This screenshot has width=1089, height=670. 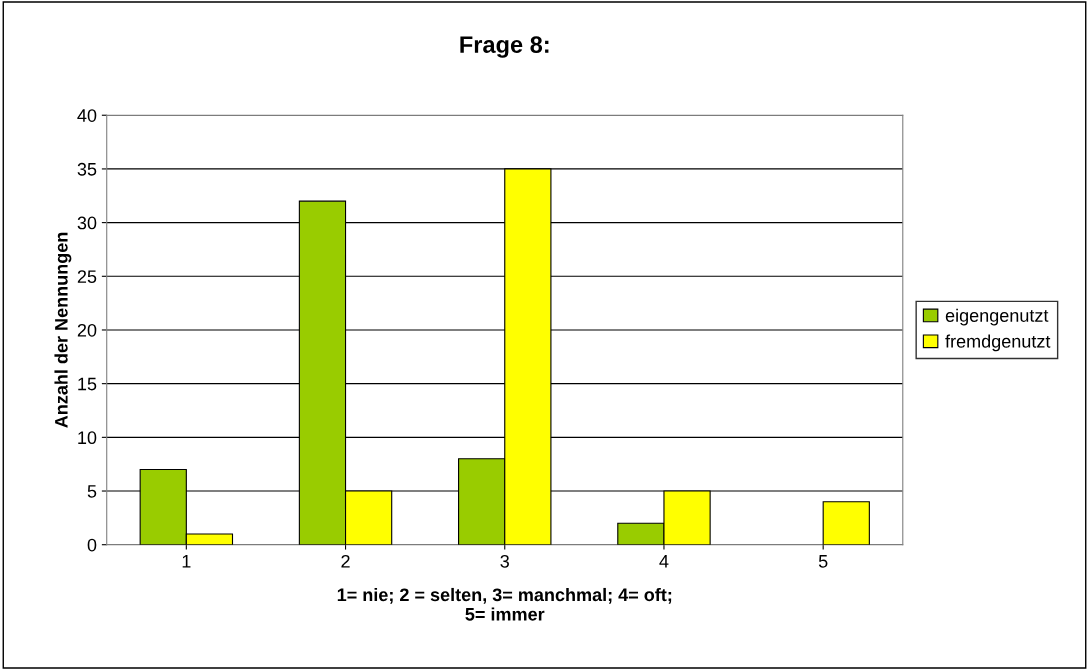 What do you see at coordinates (504, 604) in the screenshot?
I see `x-axis-title: 1= nie; 2 = selten, 3= manchmal; 4= oft; 5= immer` at bounding box center [504, 604].